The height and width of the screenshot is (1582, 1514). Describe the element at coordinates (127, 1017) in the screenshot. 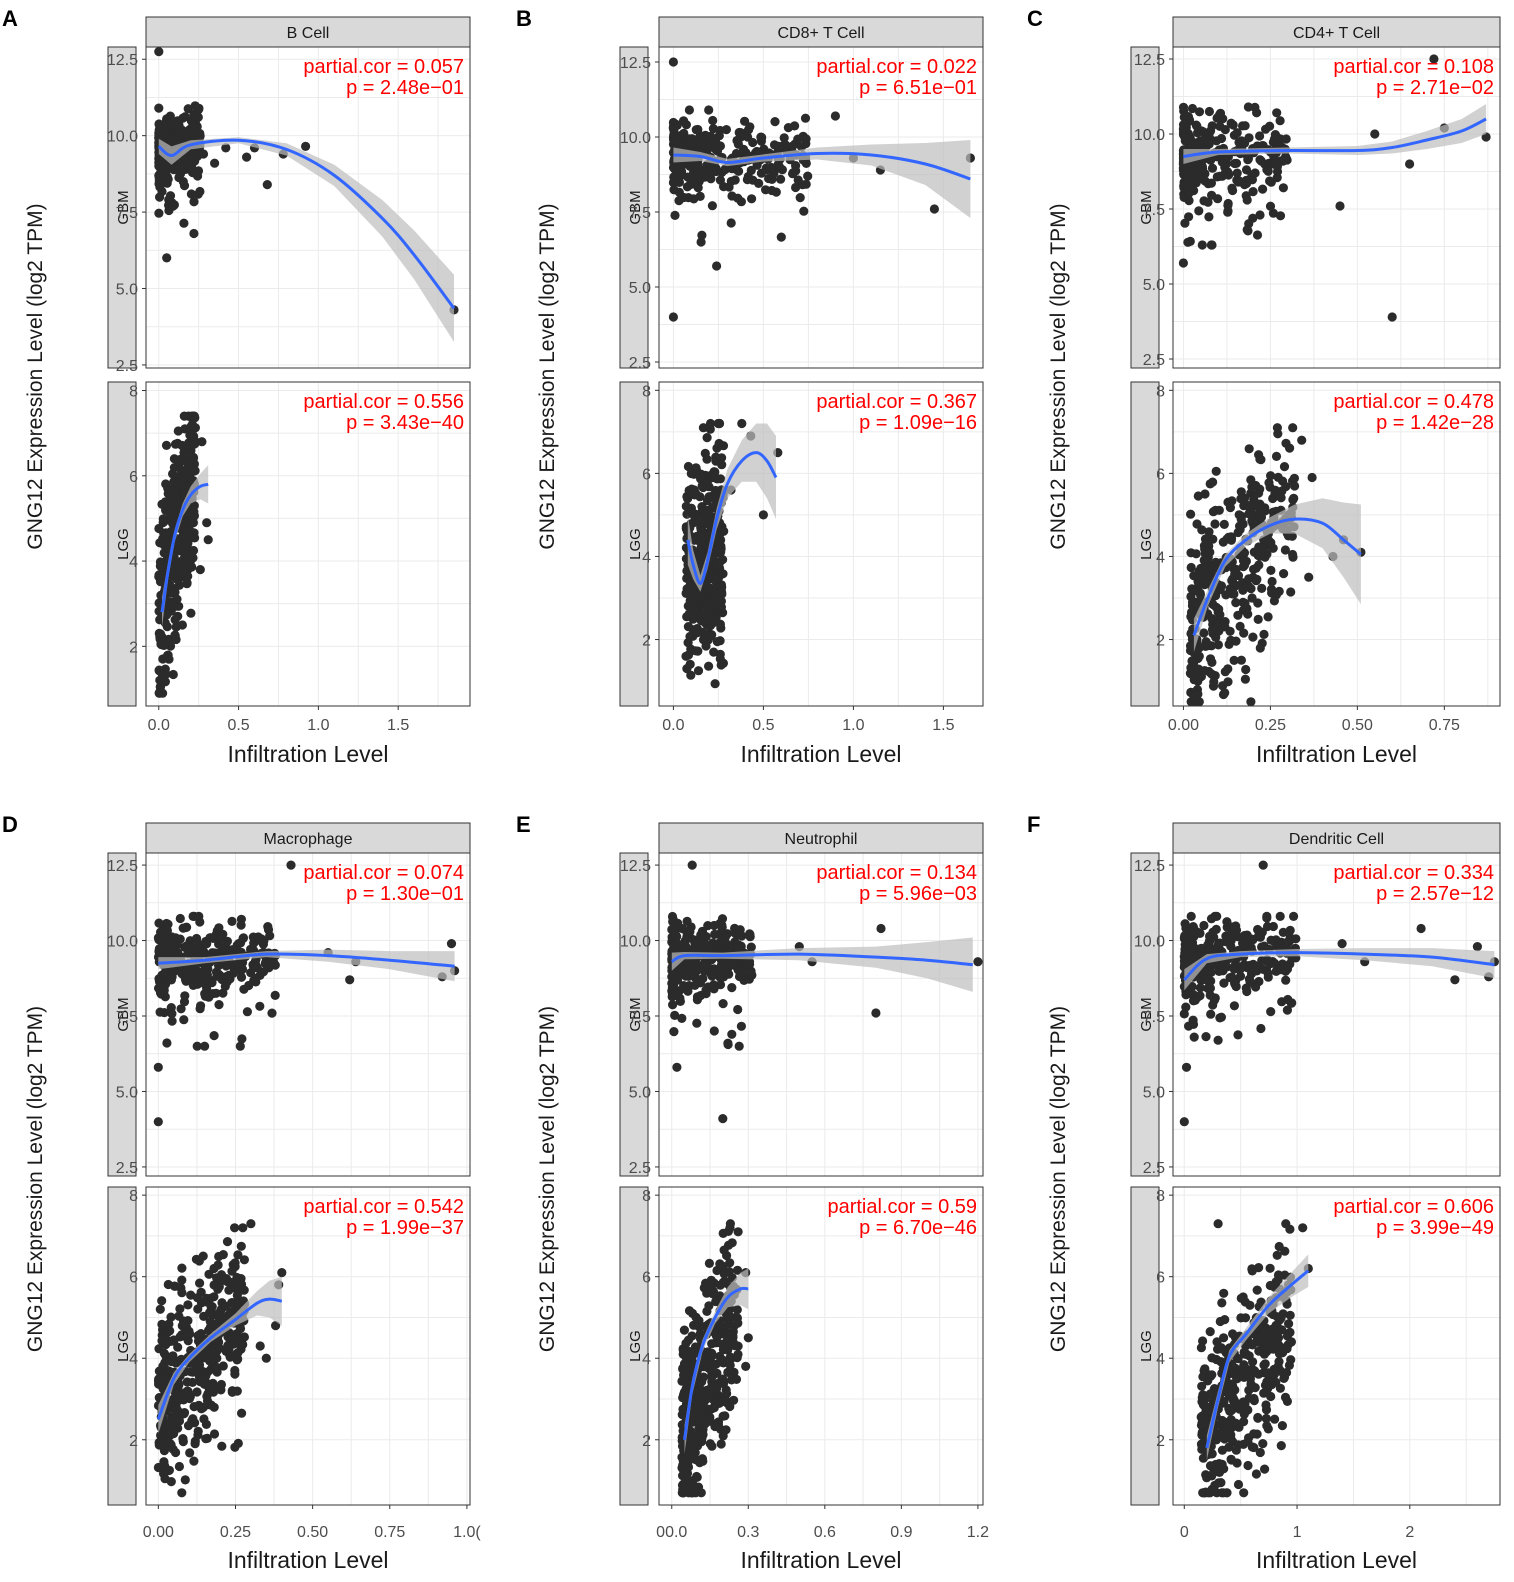

I see `y-tick-label: 7.5` at that location.